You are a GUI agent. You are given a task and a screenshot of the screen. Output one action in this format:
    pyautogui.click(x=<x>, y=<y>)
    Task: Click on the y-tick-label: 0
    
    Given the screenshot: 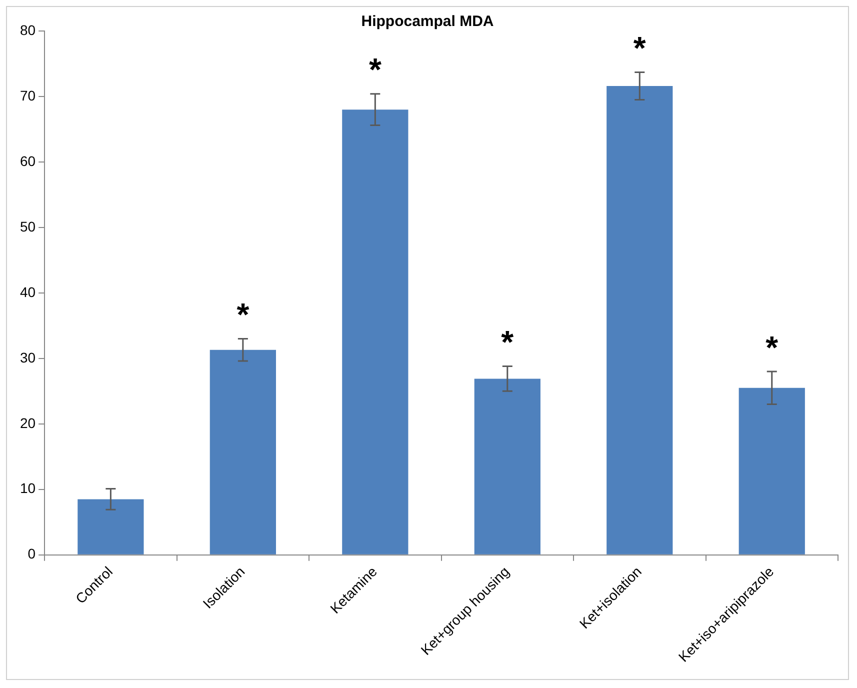 What is the action you would take?
    pyautogui.click(x=32, y=554)
    